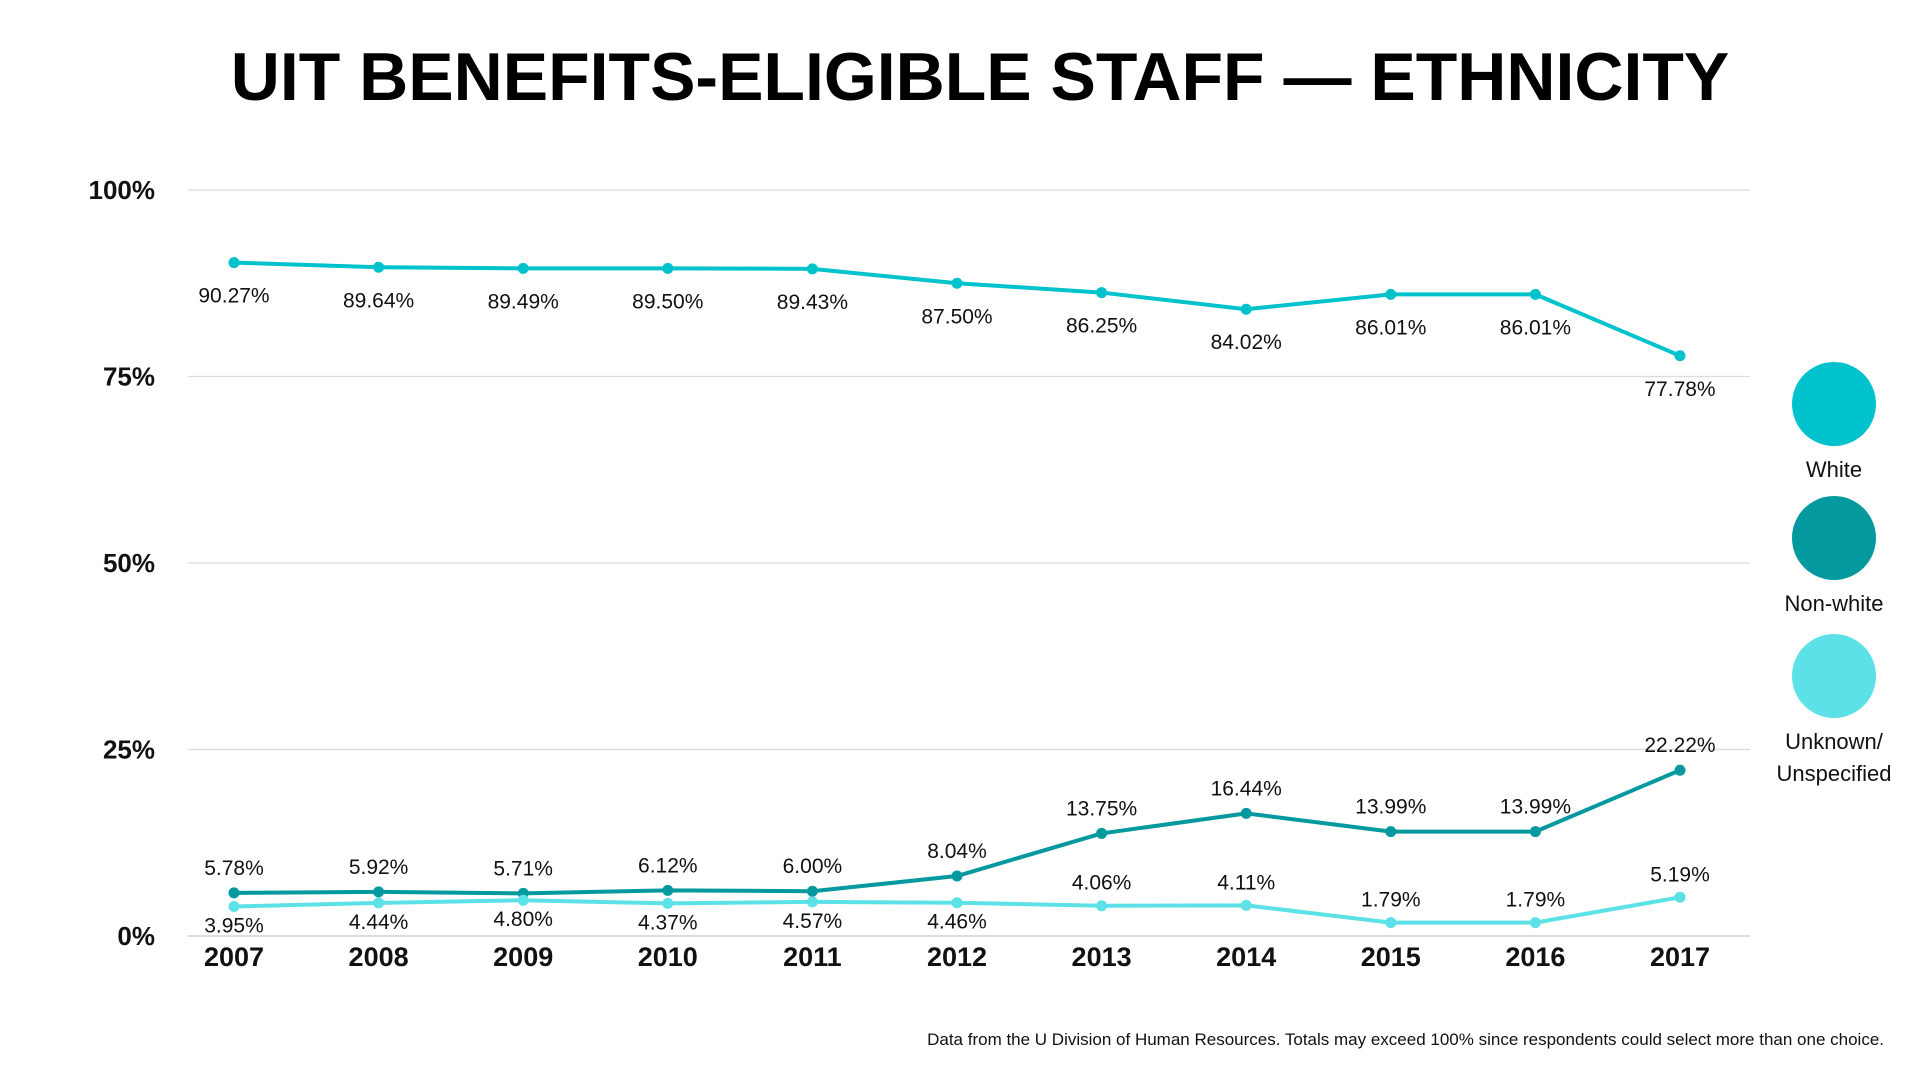 This screenshot has width=1920, height=1080. Describe the element at coordinates (1680, 874) in the screenshot. I see `data-label: 5.19%` at that location.